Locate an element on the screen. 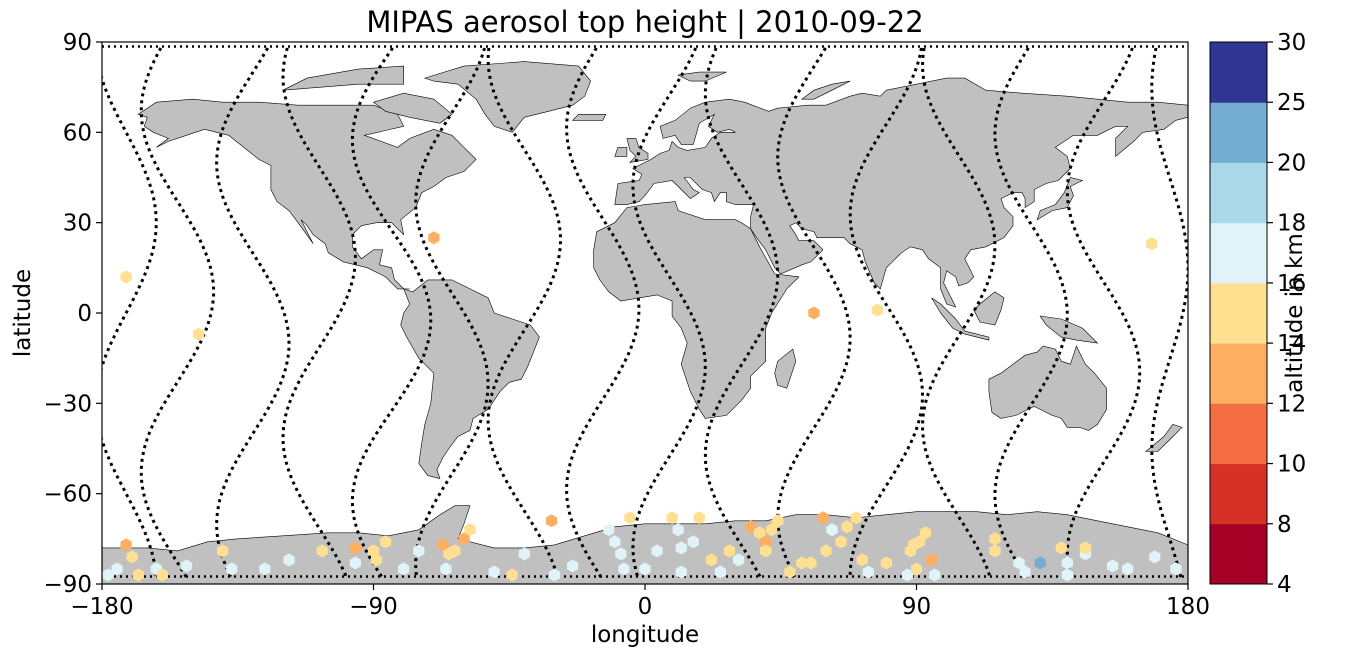 The image size is (1345, 657). colorbar-tick-label: 12 is located at coordinates (1291, 404).